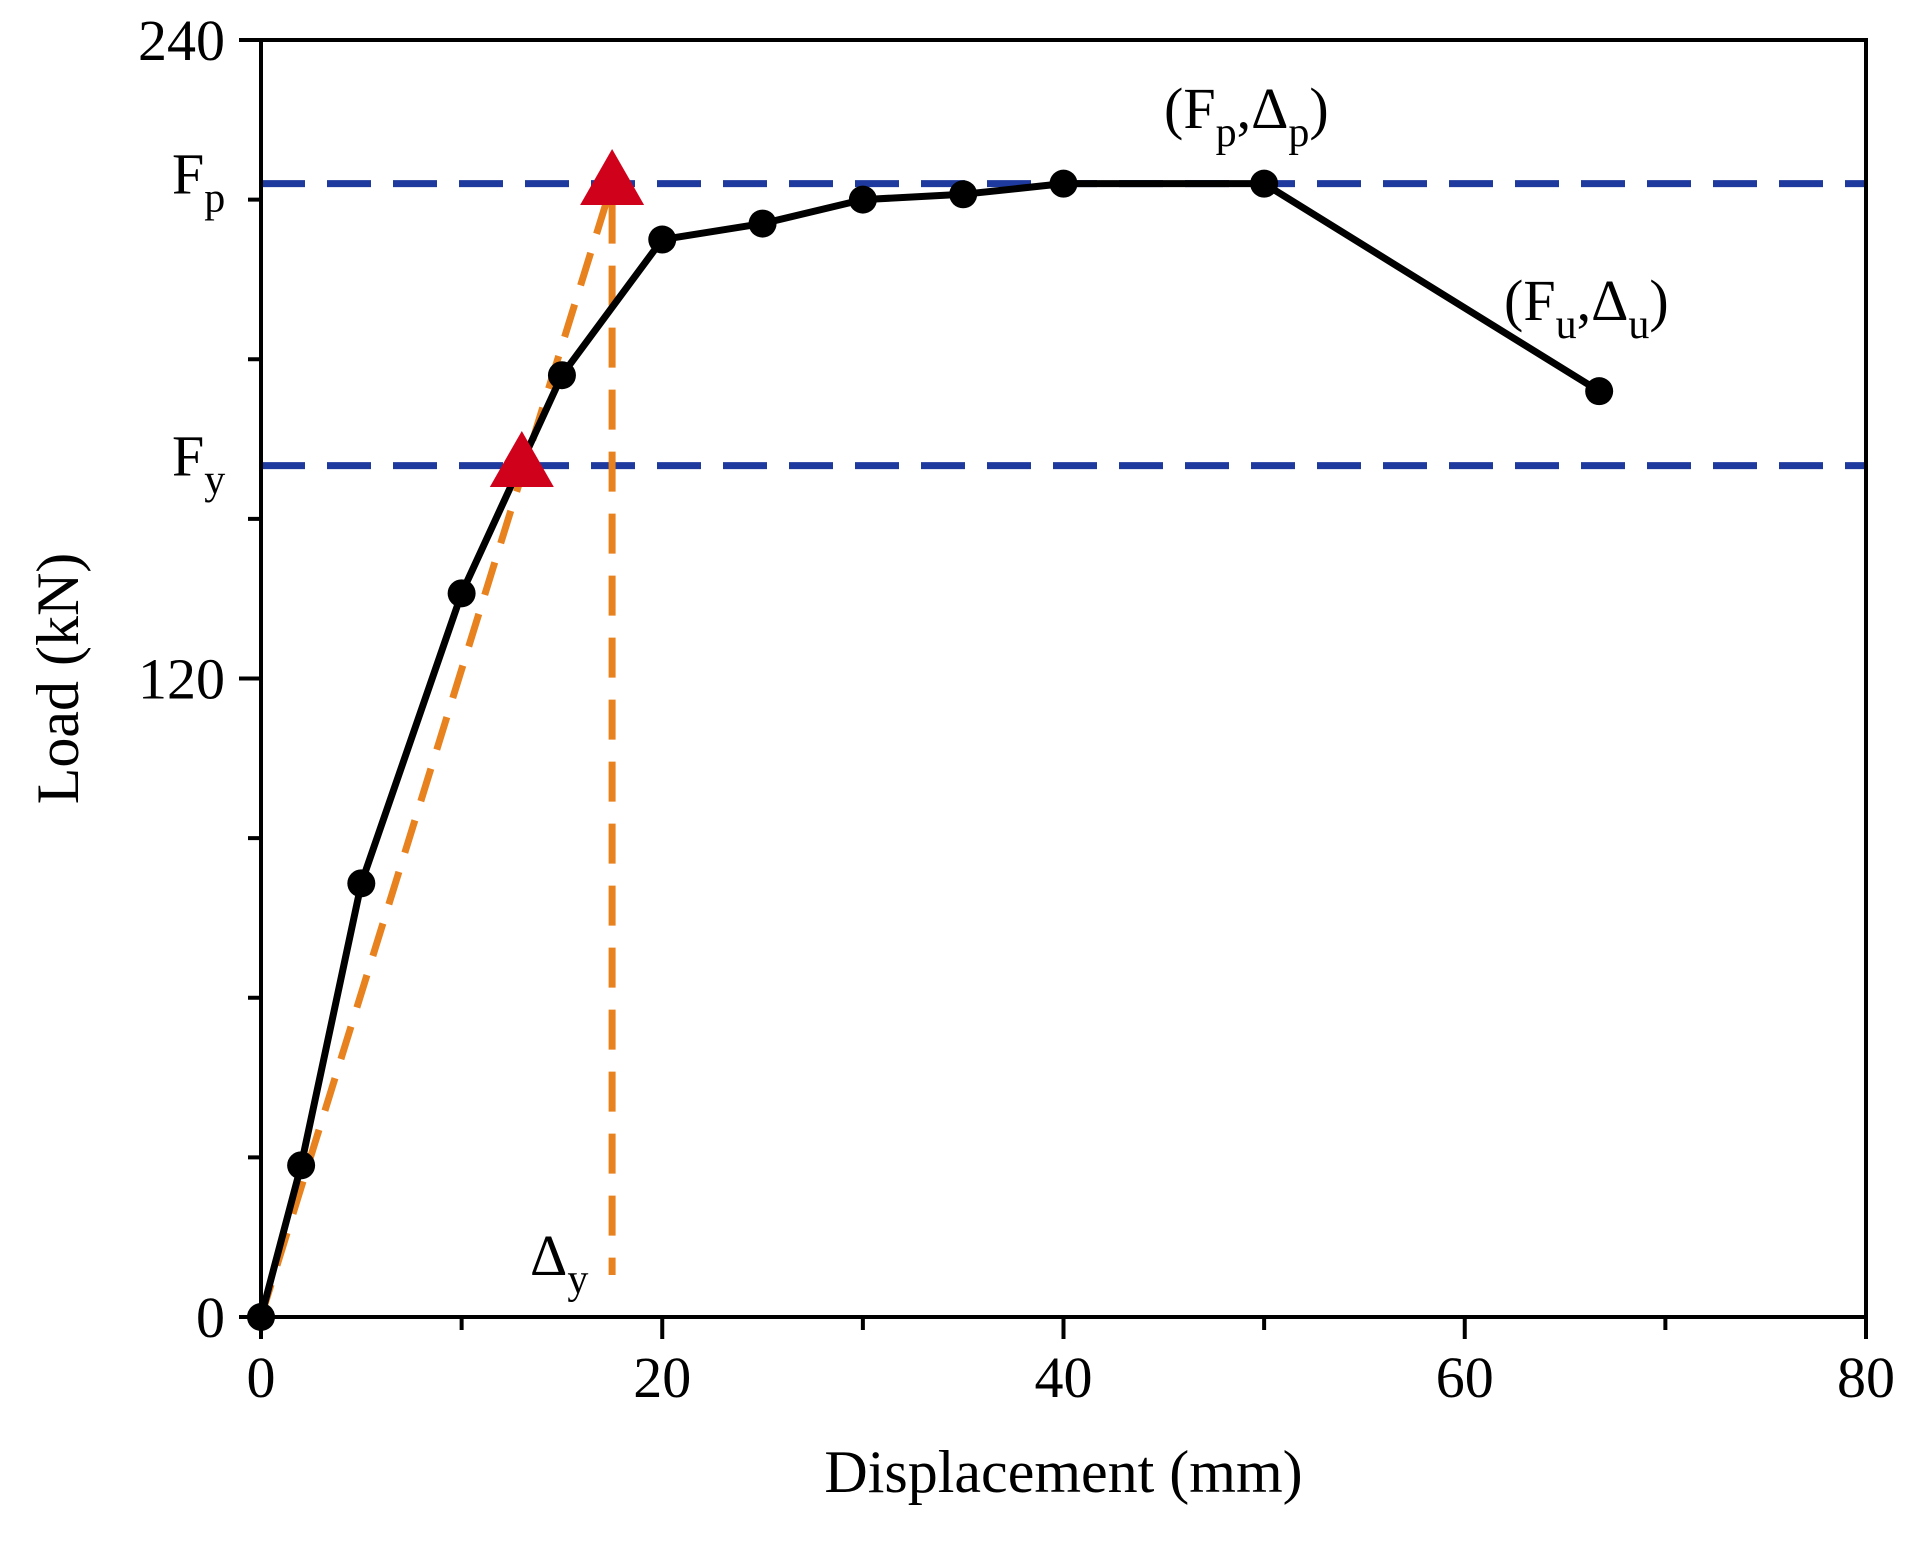  I want to click on secant-lines, so click(436, 750).